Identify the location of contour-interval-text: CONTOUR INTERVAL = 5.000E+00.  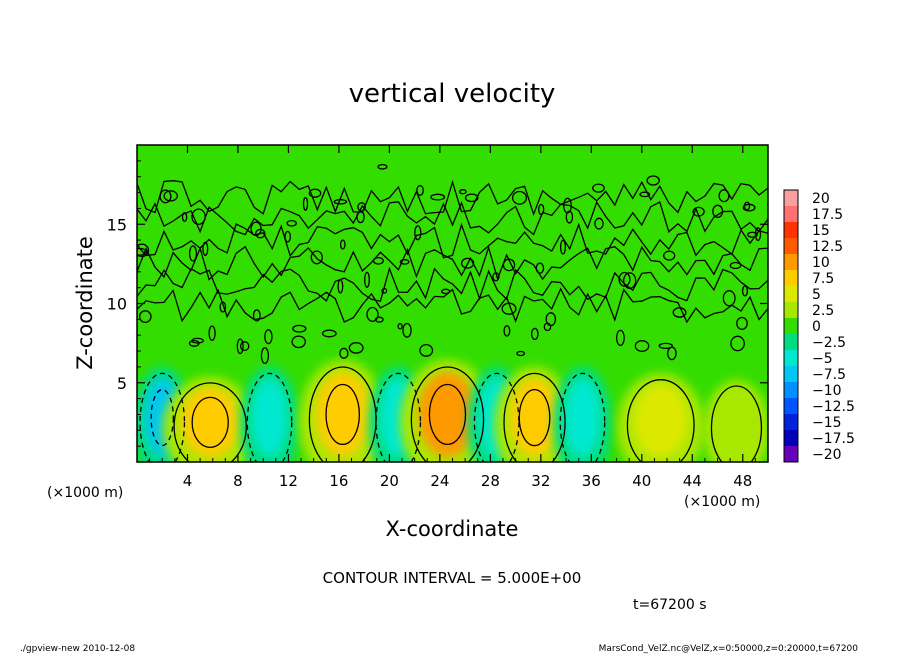
(452, 578).